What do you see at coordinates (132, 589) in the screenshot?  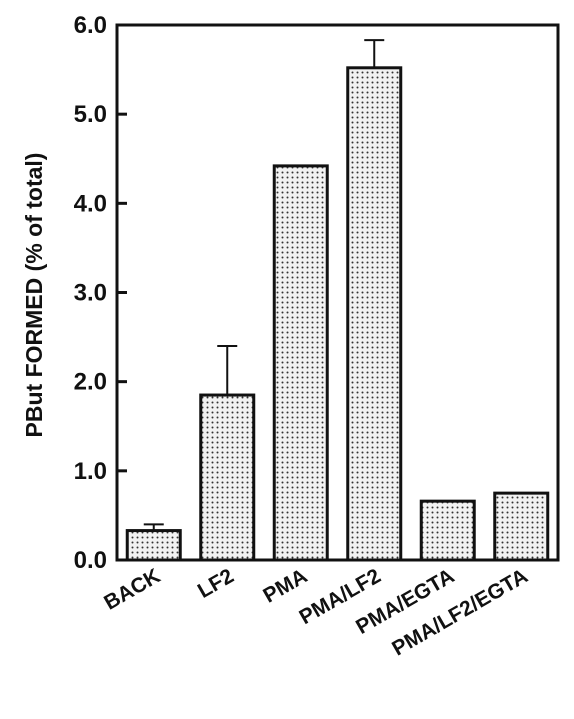 I see `x-tick-label: BACK` at bounding box center [132, 589].